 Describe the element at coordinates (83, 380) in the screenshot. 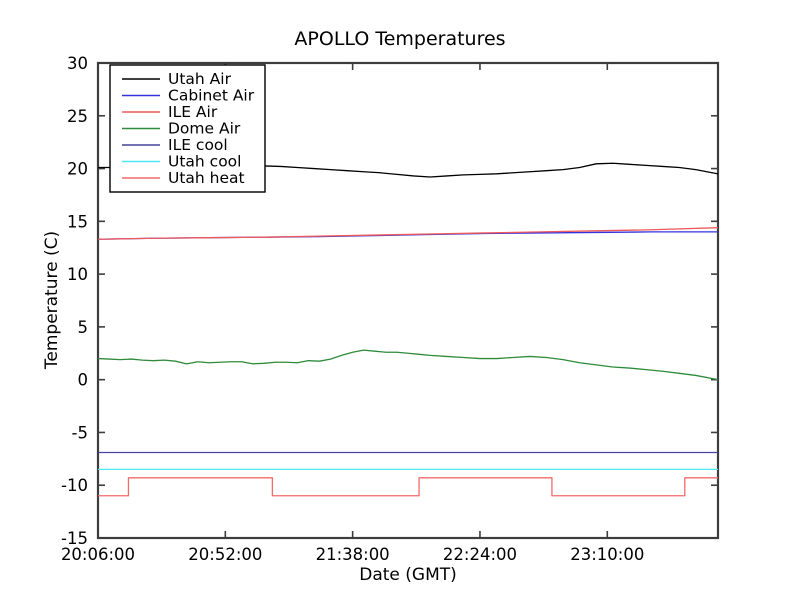

I see `y-tick-label: 0` at that location.